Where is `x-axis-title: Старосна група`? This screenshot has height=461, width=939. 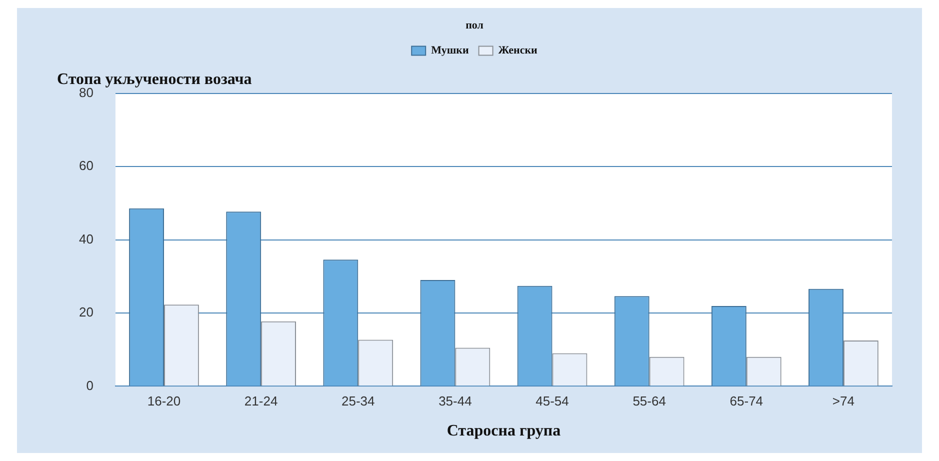
x-axis-title: Старосна група is located at coordinates (503, 431).